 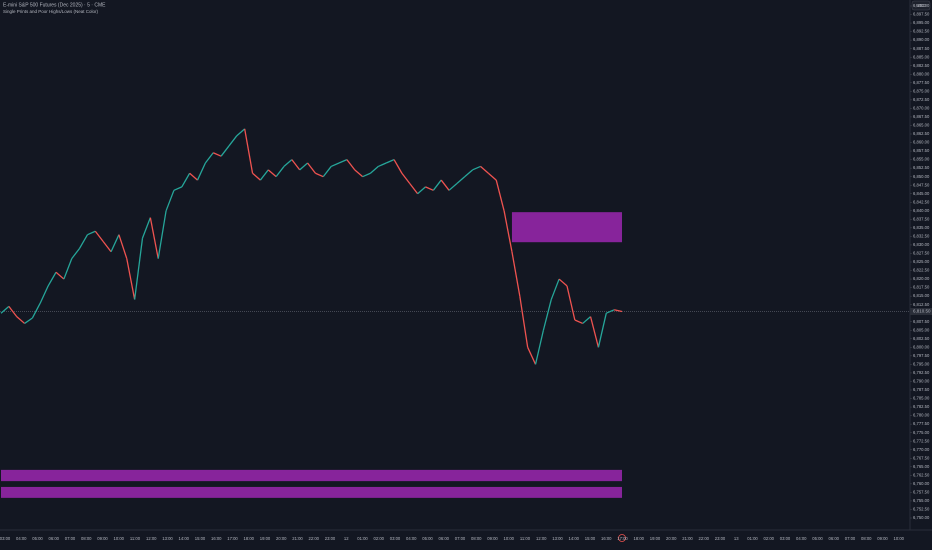 I want to click on y-tick-label: 6,825.00, so click(x=921, y=261).